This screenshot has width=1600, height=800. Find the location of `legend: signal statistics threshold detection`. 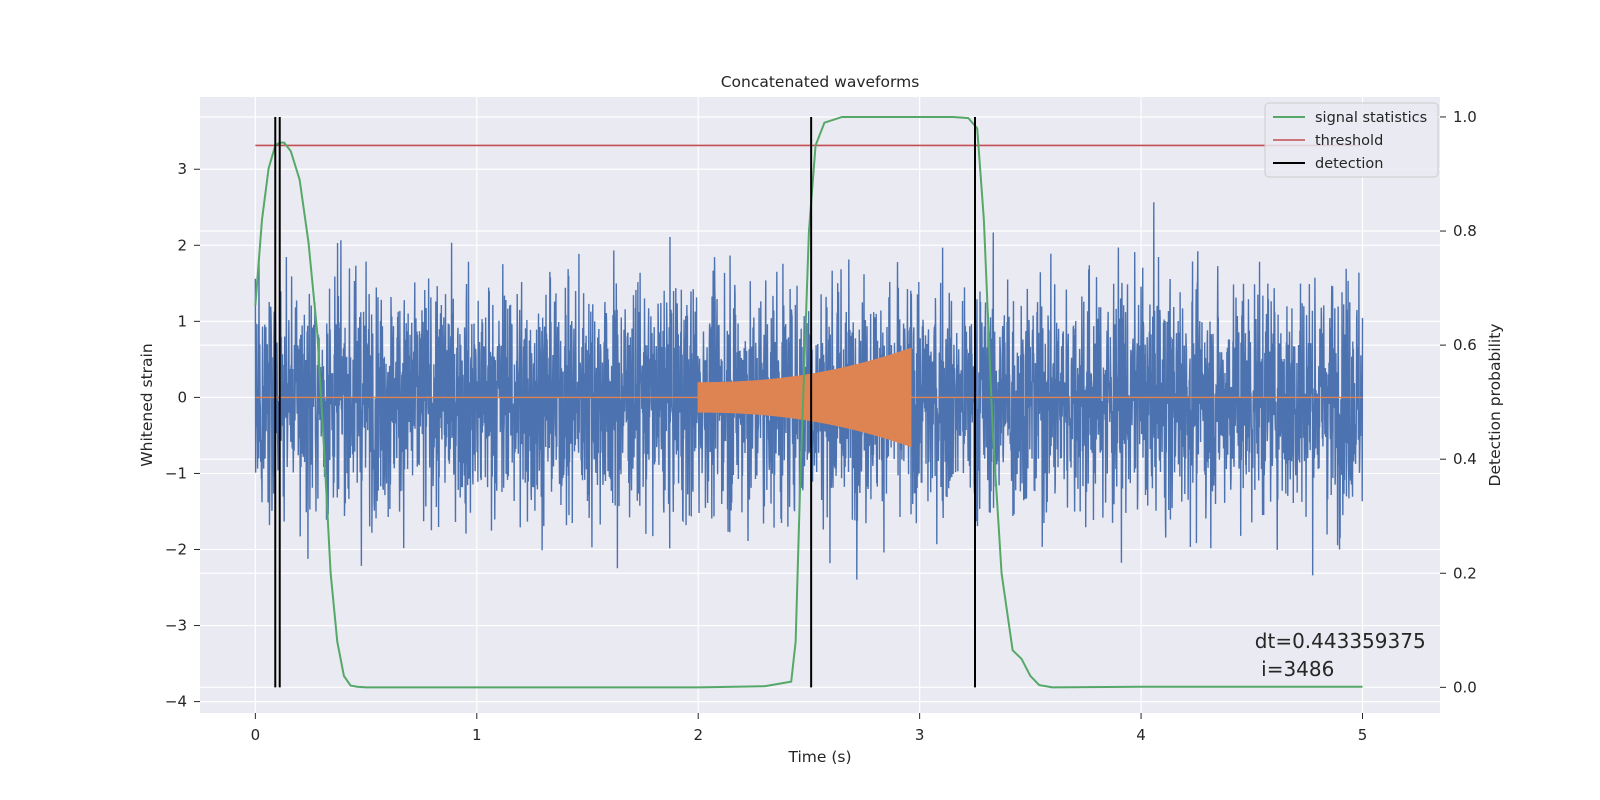

legend: signal statistics threshold detection is located at coordinates (1351, 140).